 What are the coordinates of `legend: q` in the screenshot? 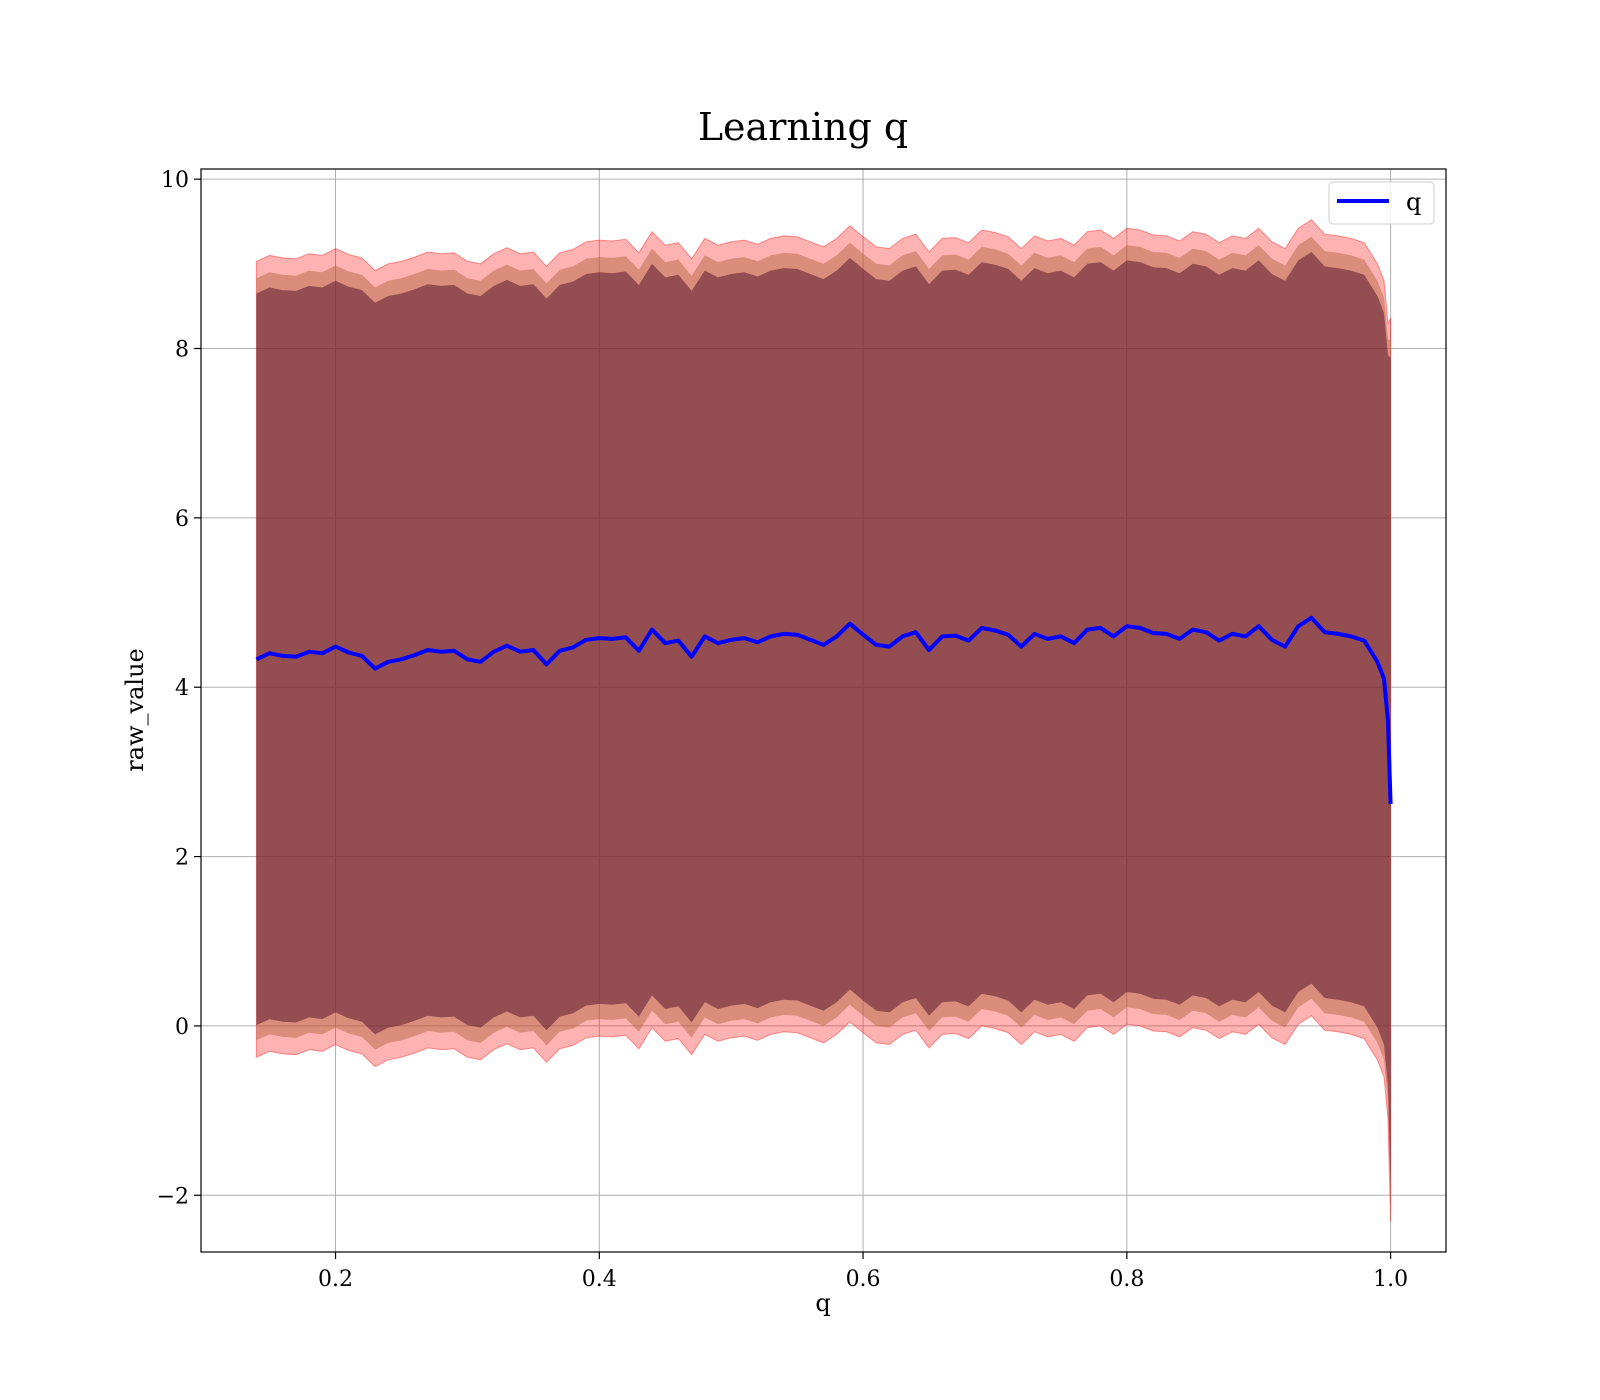 It's located at (1381, 203).